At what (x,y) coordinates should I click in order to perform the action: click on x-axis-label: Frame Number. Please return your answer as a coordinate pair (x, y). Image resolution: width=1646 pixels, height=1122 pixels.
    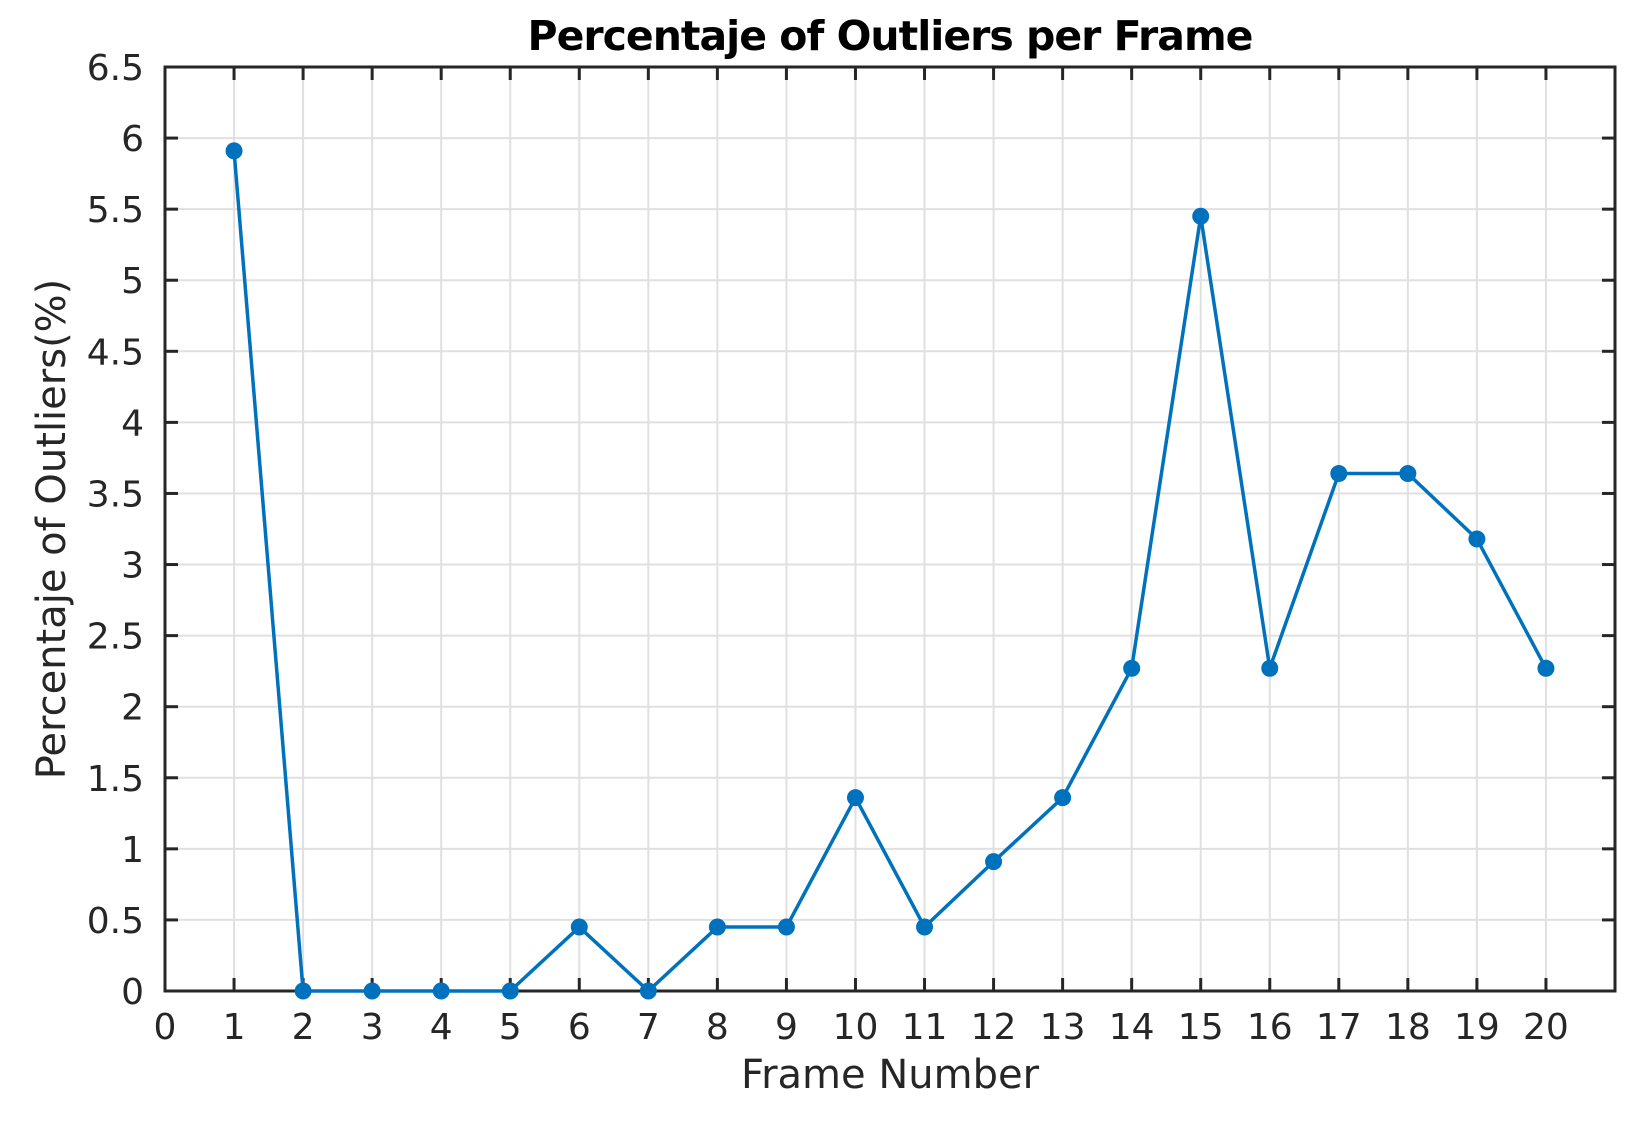
    Looking at the image, I should click on (890, 1075).